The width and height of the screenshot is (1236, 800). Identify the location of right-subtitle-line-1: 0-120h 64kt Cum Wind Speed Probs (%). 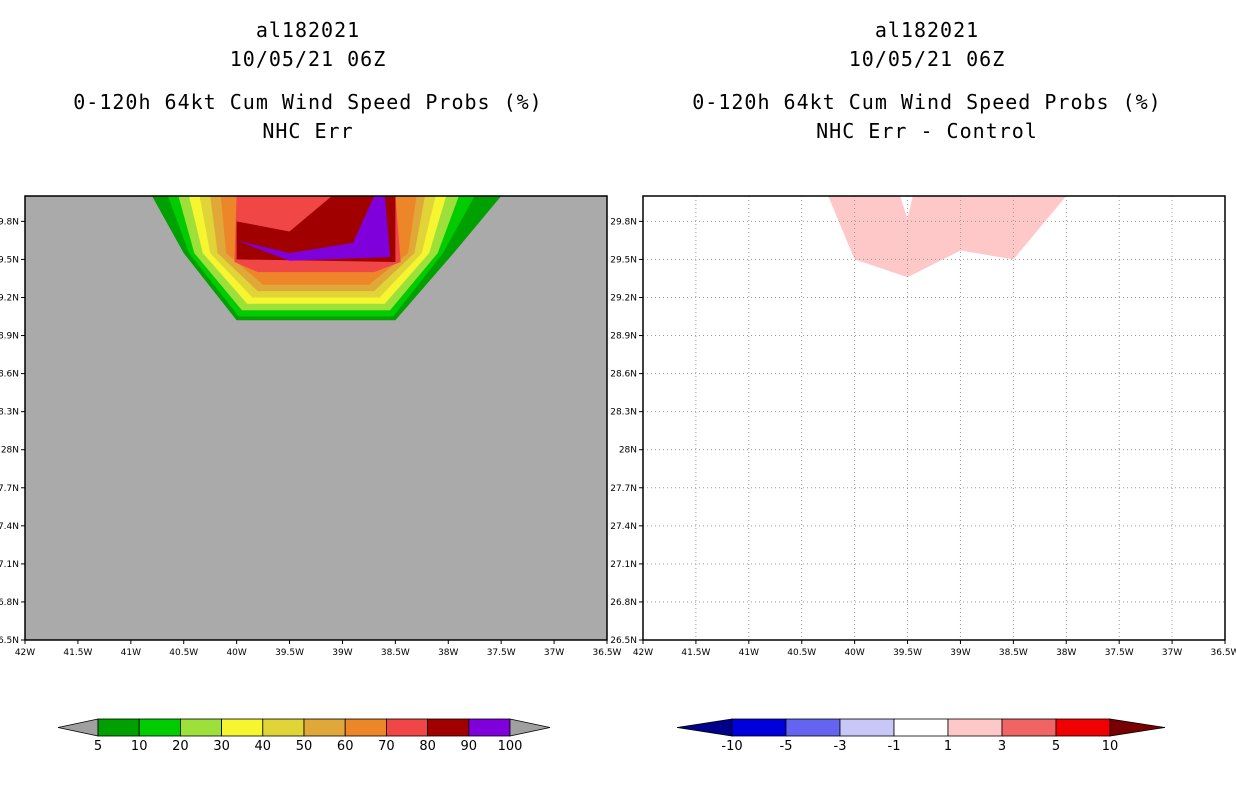
(927, 102).